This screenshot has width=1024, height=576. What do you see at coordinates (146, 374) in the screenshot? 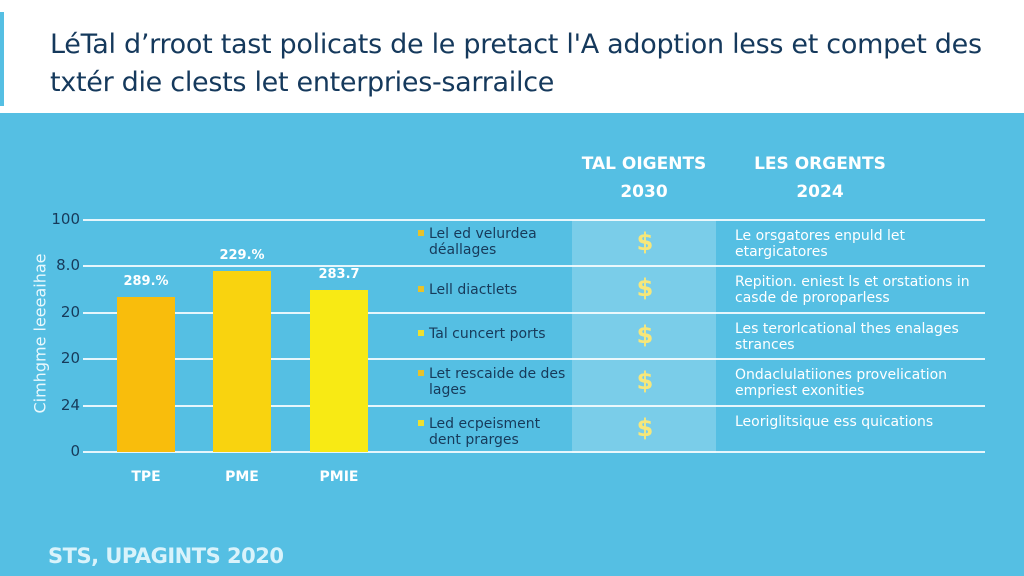
I see `bar-tpe` at bounding box center [146, 374].